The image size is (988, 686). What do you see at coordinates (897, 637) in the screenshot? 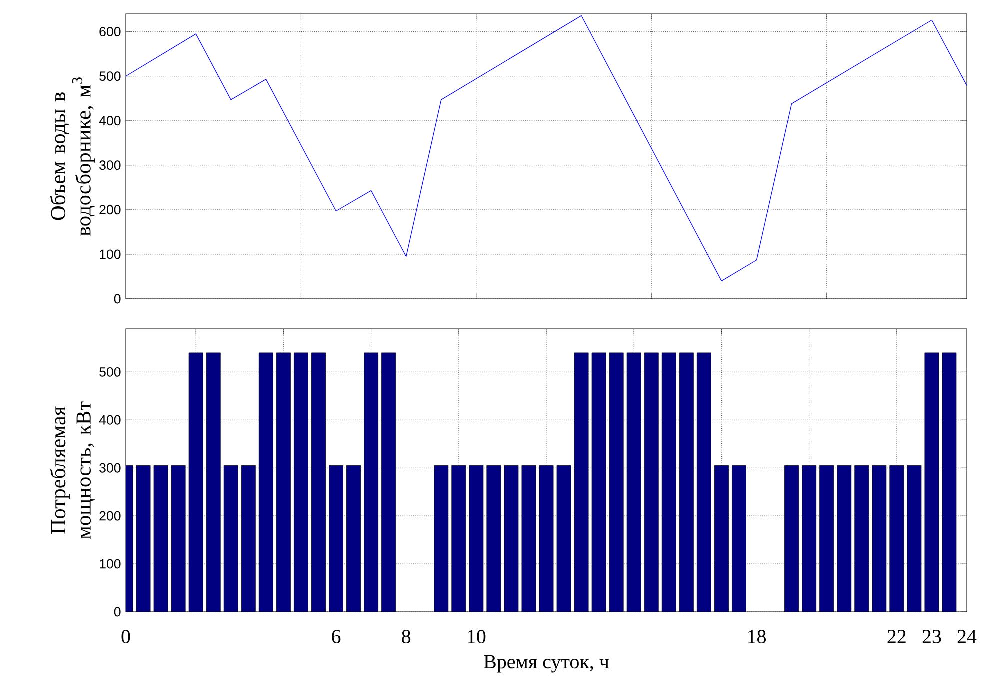
I see `x-tick-label: 22` at bounding box center [897, 637].